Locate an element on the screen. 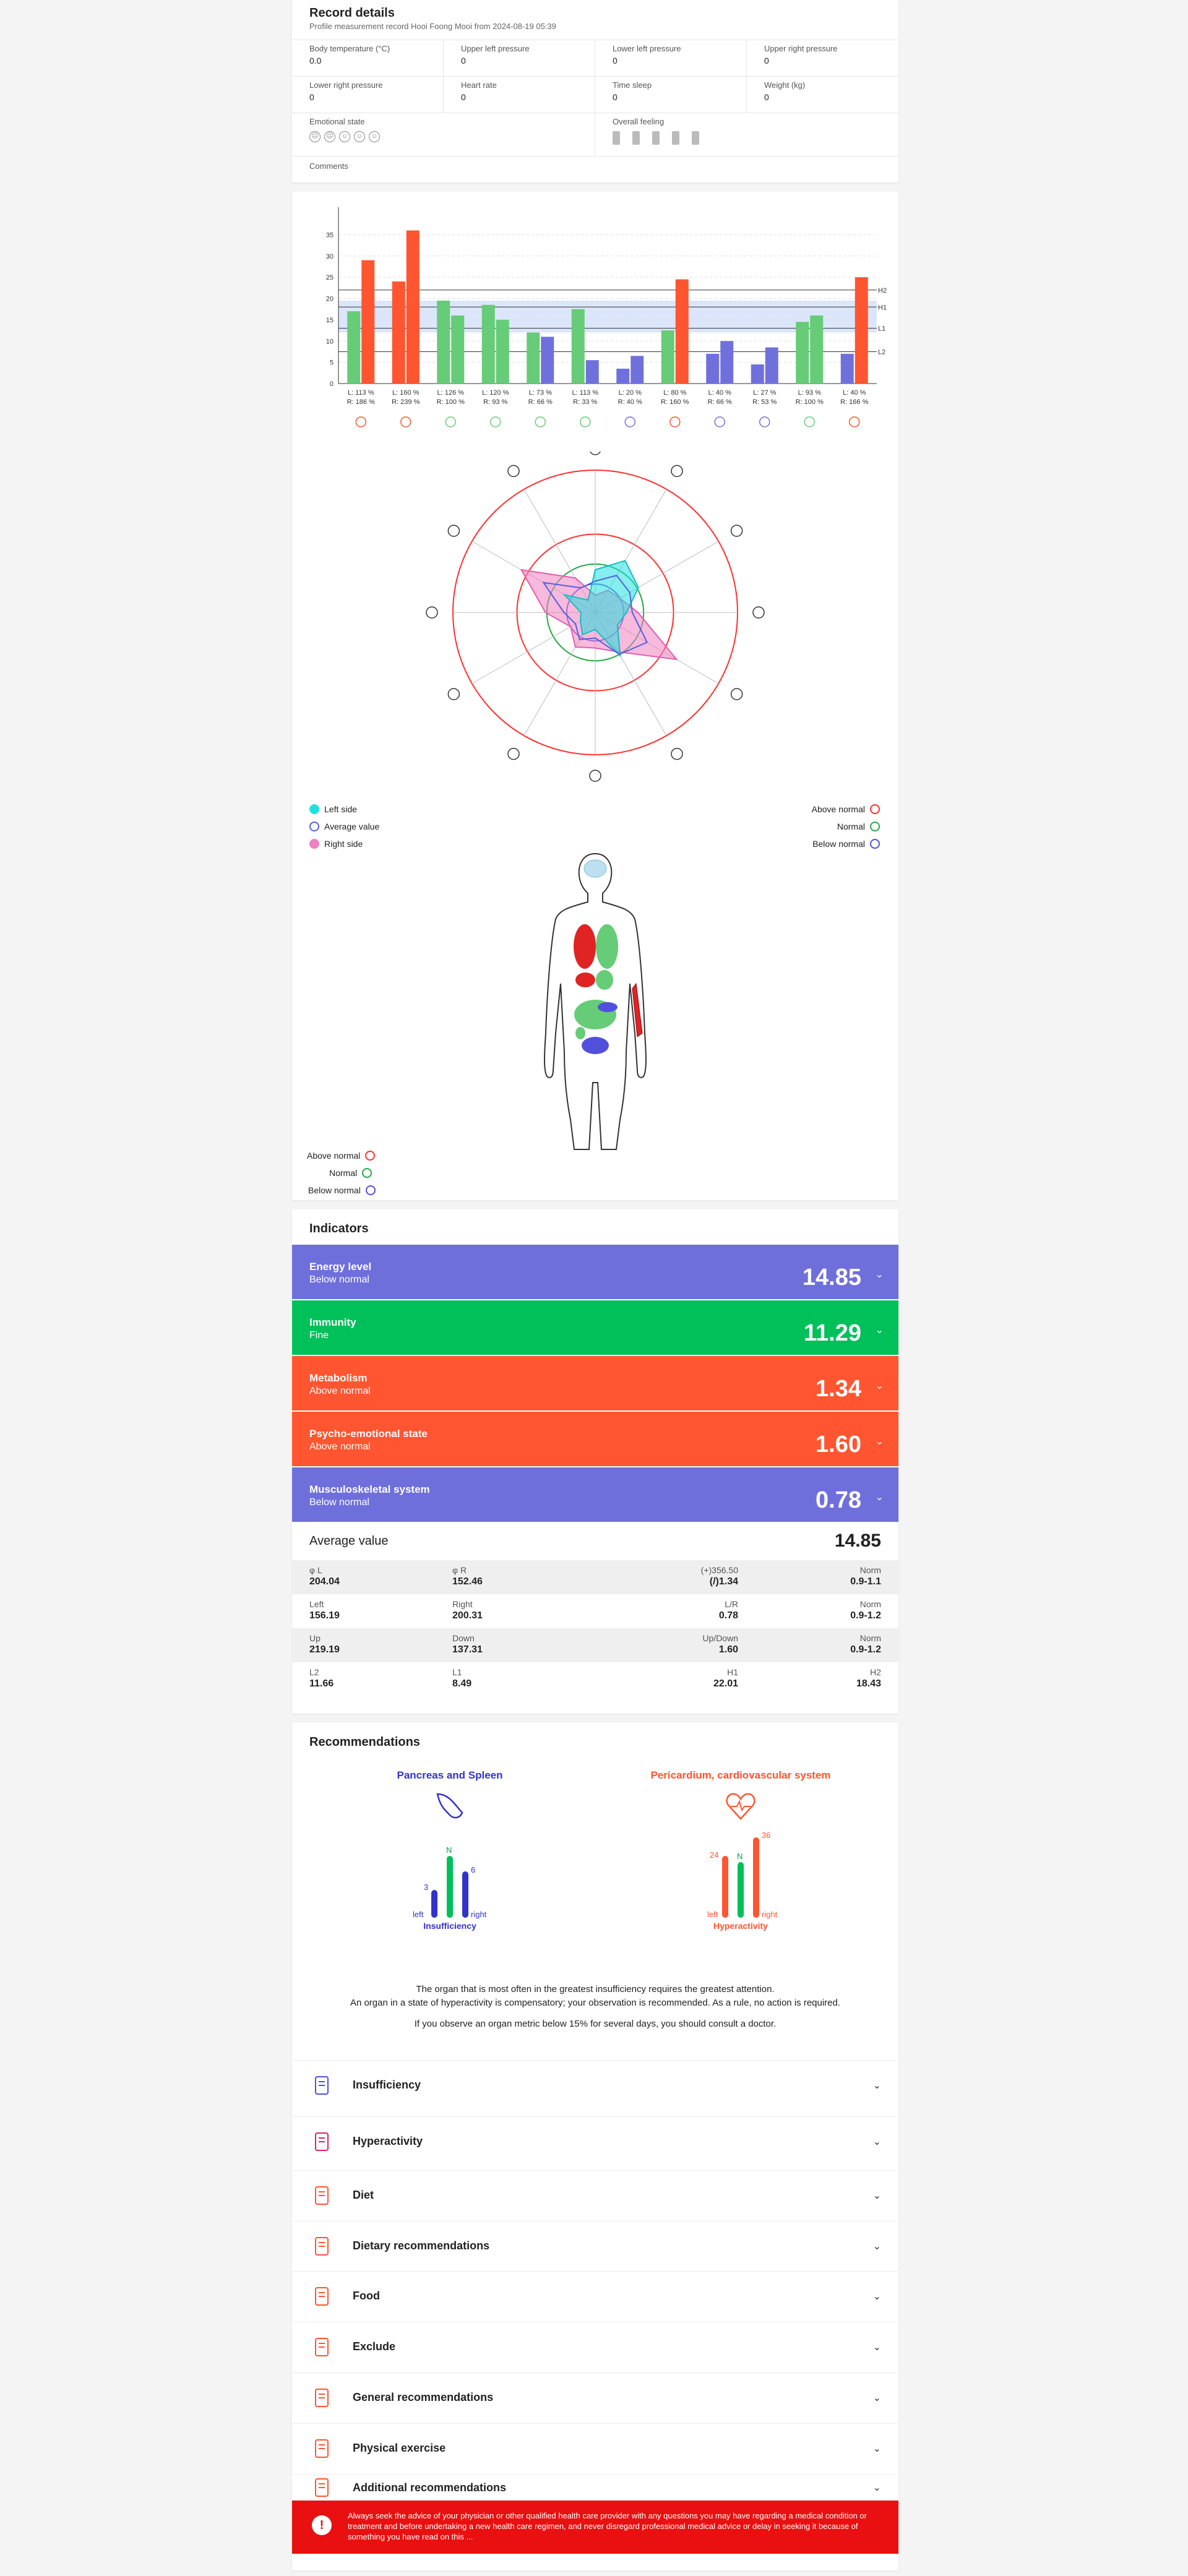 The image size is (1188, 2576). section-additional-recommendations: Additional recommendations ⌄ is located at coordinates (595, 2487).